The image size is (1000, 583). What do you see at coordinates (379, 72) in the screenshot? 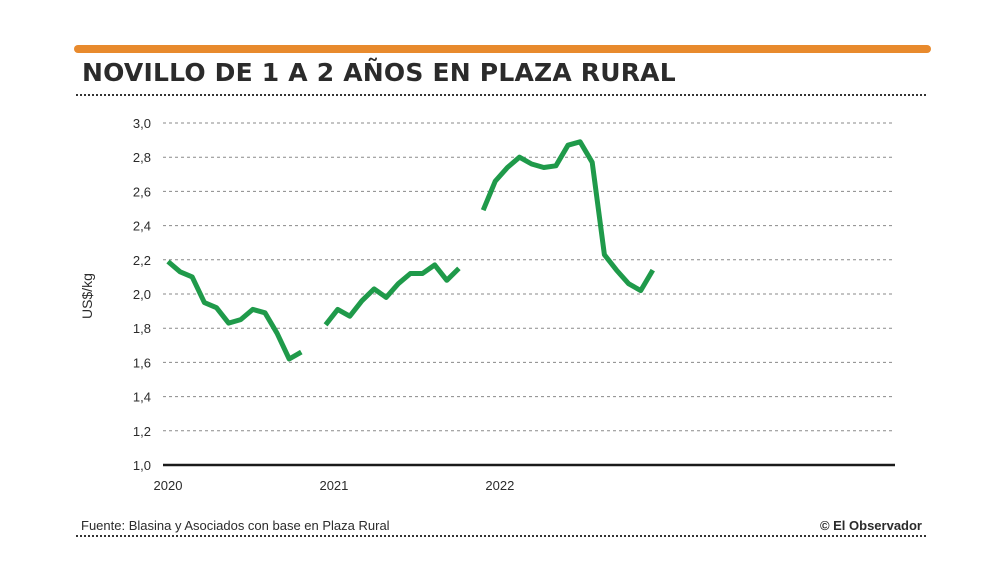
I see `chart-title: NOVILLO DE 1 A 2 AÑOS EN PLAZA RURAL` at bounding box center [379, 72].